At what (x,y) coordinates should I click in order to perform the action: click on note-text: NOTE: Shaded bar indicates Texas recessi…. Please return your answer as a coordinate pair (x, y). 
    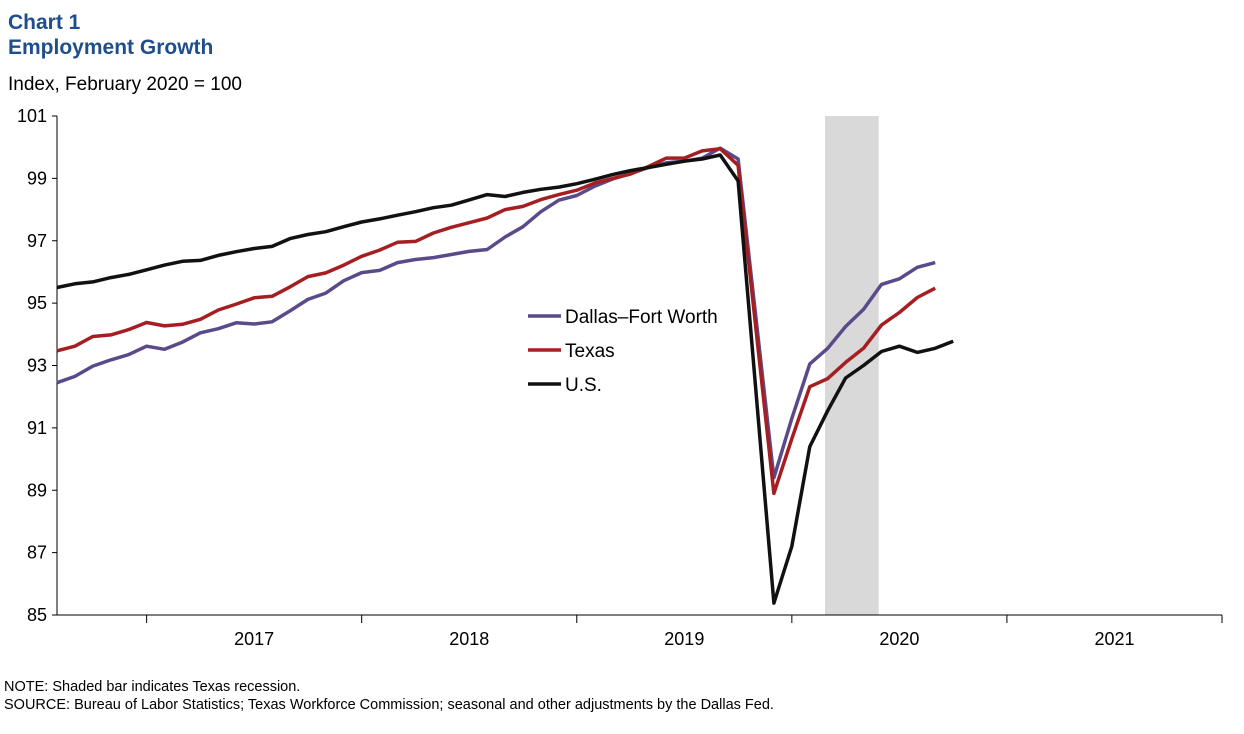
    Looking at the image, I should click on (152, 687).